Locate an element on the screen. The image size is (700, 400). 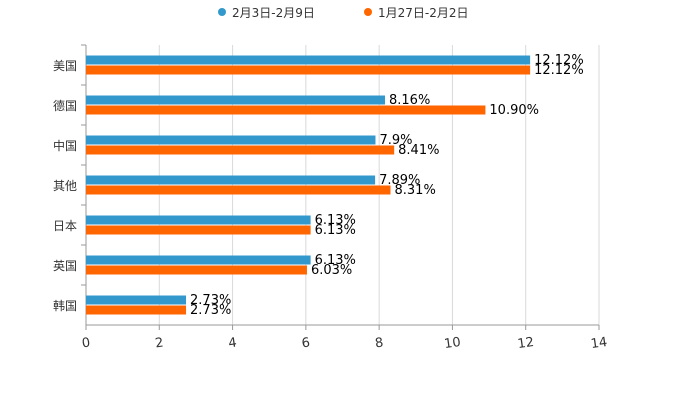
data-label: 6.03% is located at coordinates (331, 270).